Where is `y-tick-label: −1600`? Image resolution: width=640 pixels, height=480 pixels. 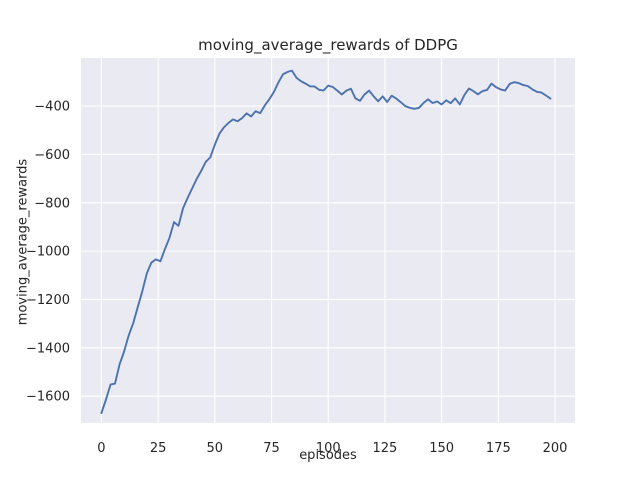
y-tick-label: −1600 is located at coordinates (48, 397).